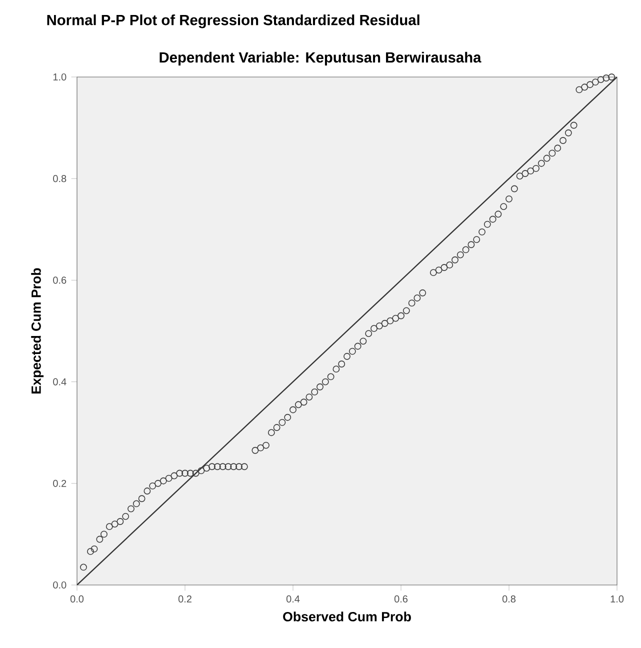  I want to click on y-tick-label: 0.4, so click(59, 382).